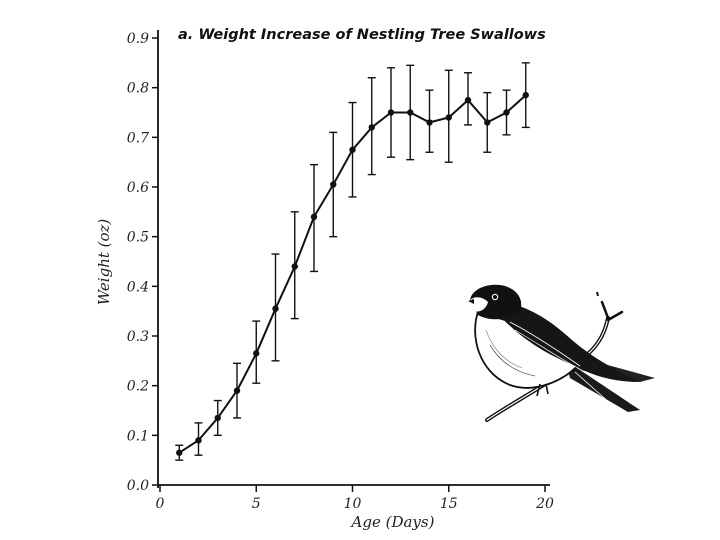  I want to click on y-tick-label: 0.8, so click(138, 89).